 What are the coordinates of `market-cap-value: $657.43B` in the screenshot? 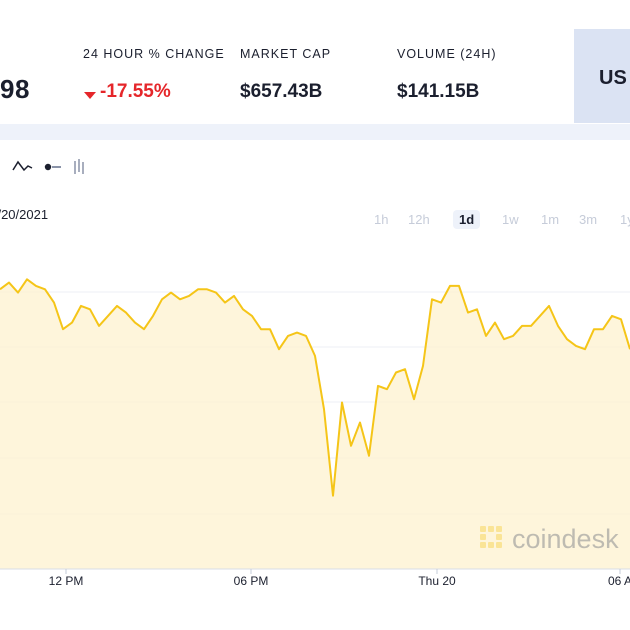 It's located at (281, 91).